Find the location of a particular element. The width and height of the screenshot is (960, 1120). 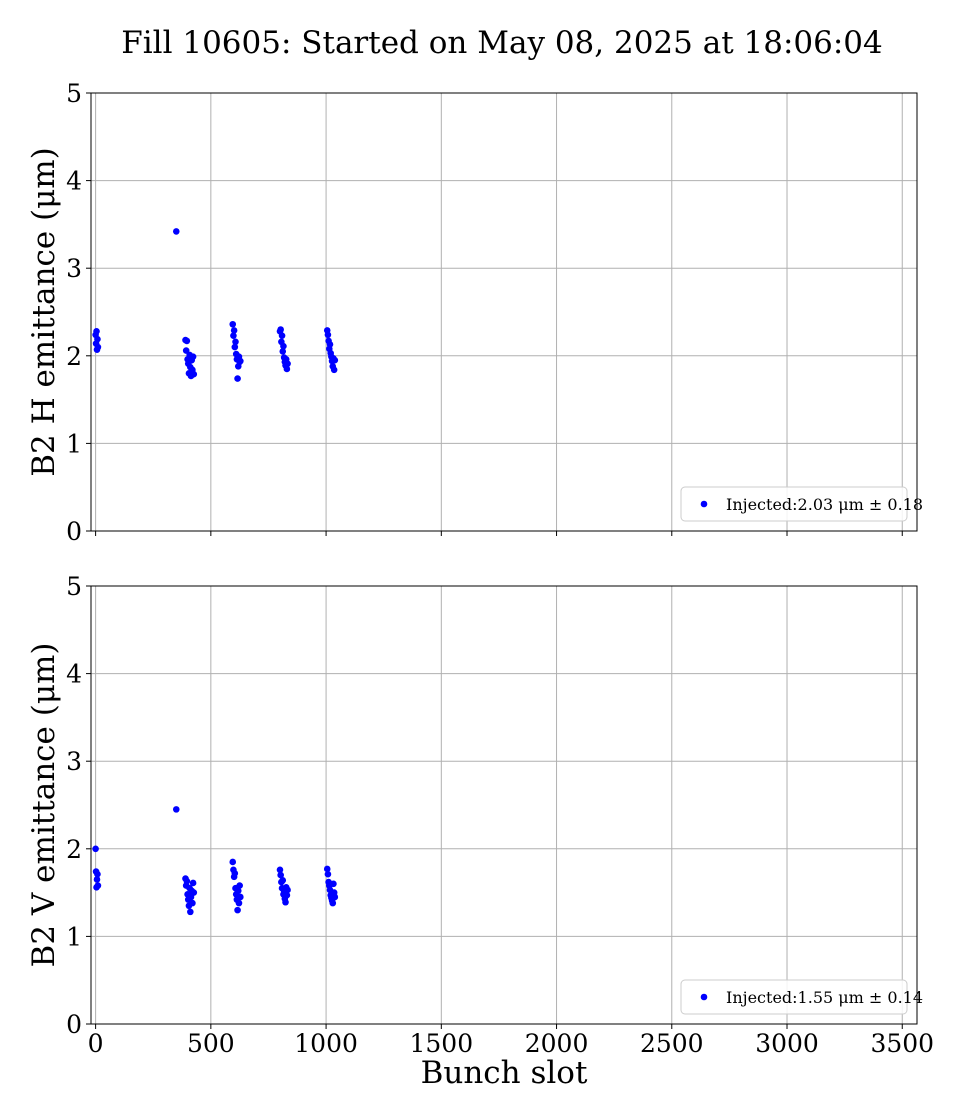

legend: Injected:2.03 μm ± 0.18 is located at coordinates (801, 504).